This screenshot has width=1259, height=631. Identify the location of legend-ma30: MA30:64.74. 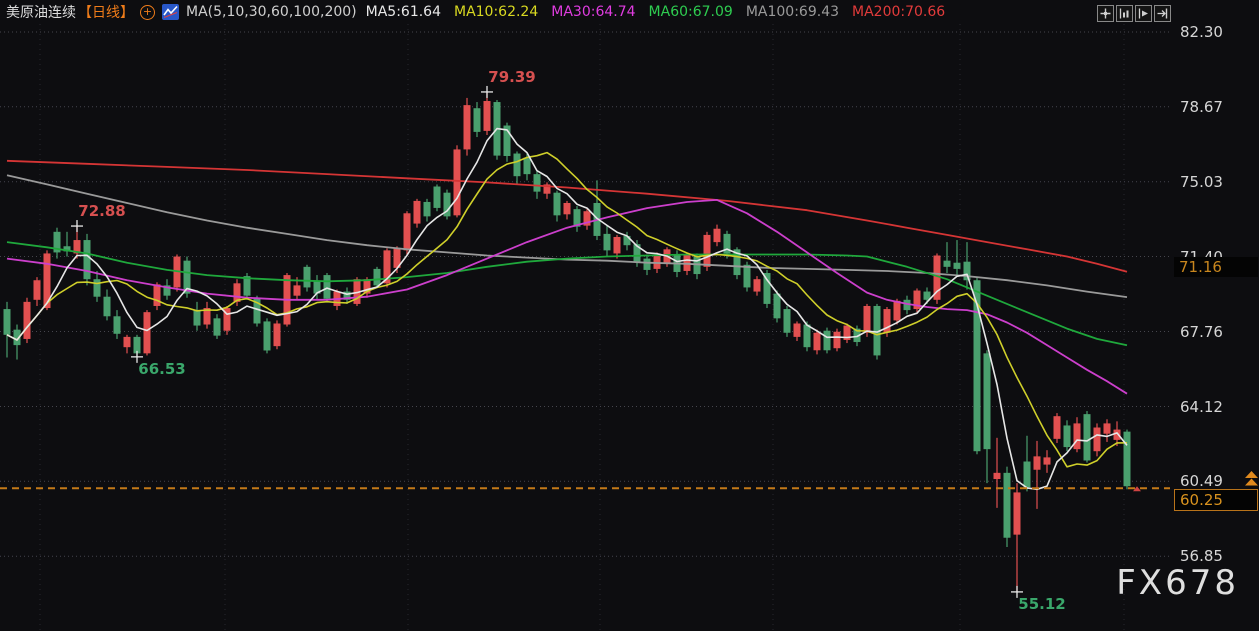
(593, 12).